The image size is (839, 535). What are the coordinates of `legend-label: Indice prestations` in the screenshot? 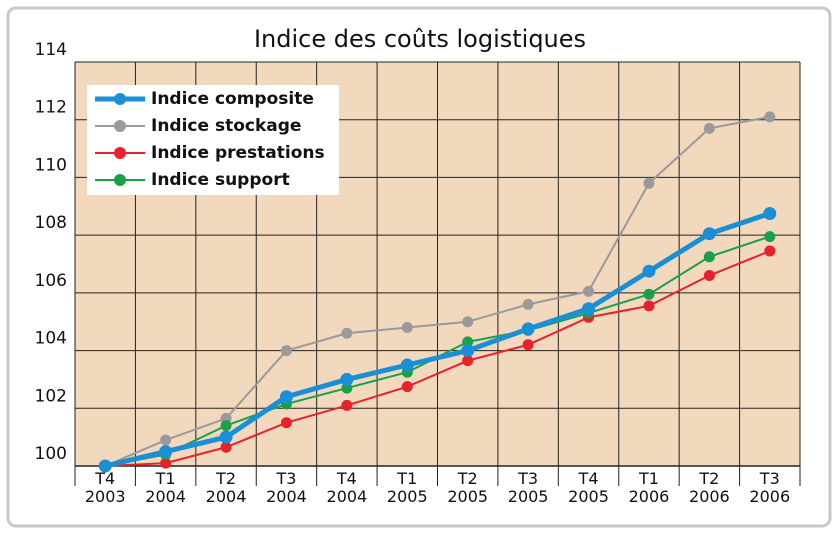 It's located at (238, 153).